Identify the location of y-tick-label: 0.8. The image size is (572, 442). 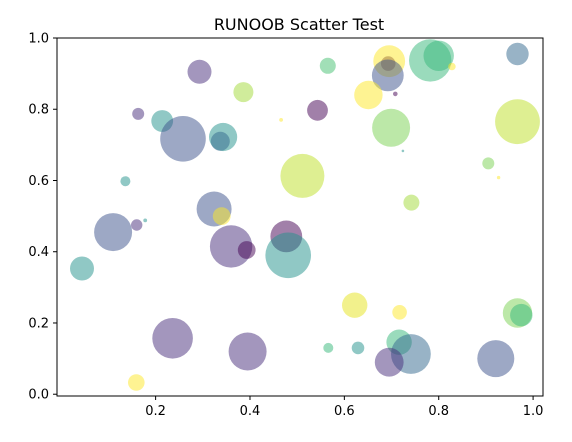
(38, 110).